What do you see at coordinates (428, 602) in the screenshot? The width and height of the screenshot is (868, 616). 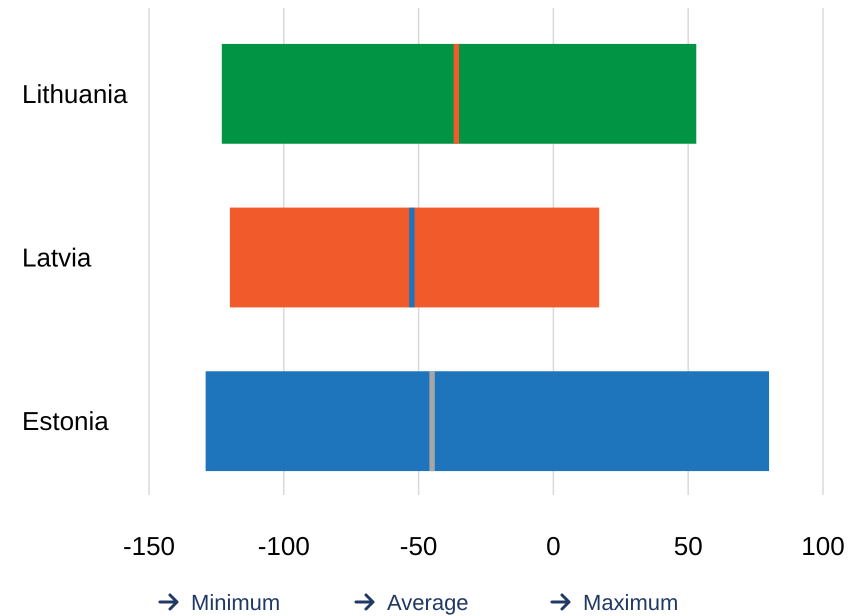 I see `text: Average` at bounding box center [428, 602].